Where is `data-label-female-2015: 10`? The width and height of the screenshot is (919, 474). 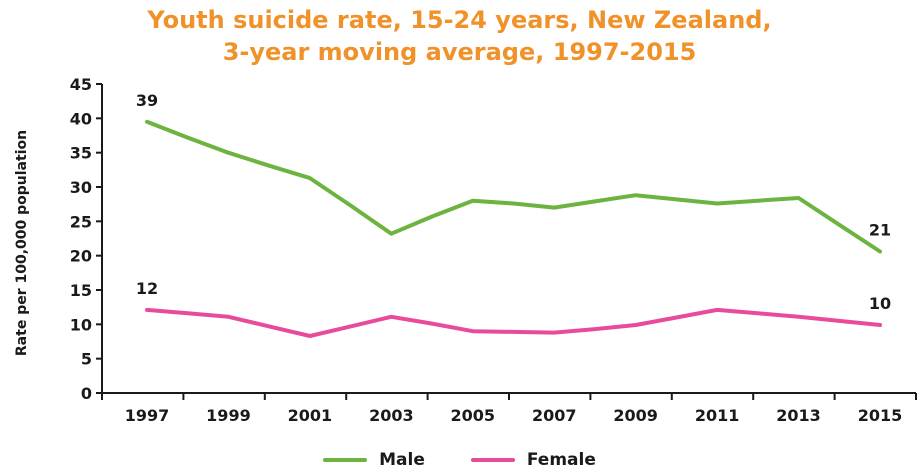 data-label-female-2015: 10 is located at coordinates (880, 303).